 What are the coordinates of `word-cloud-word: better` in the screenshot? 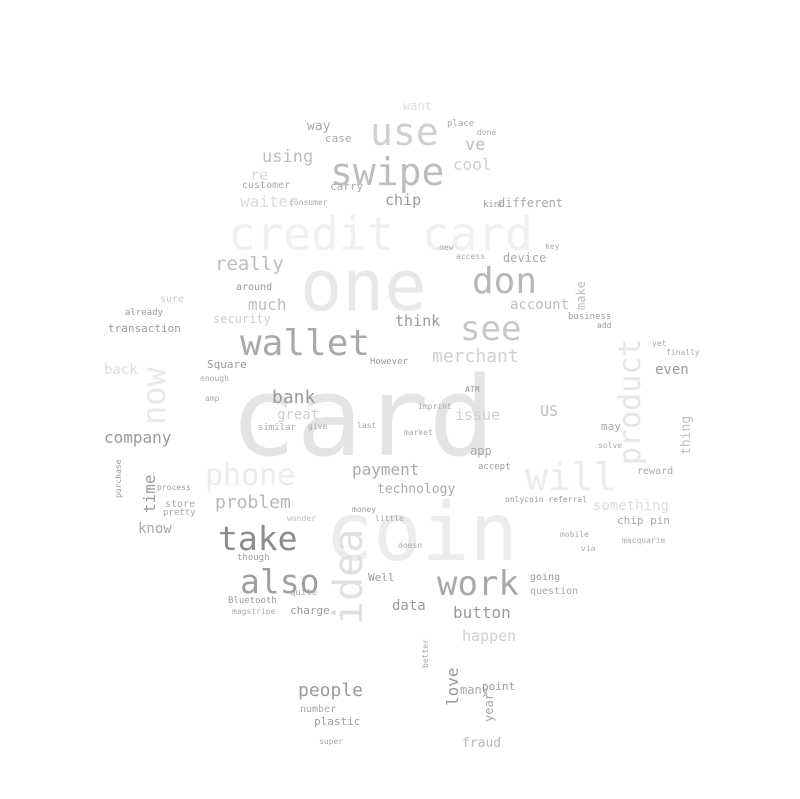 It's located at (425, 653).